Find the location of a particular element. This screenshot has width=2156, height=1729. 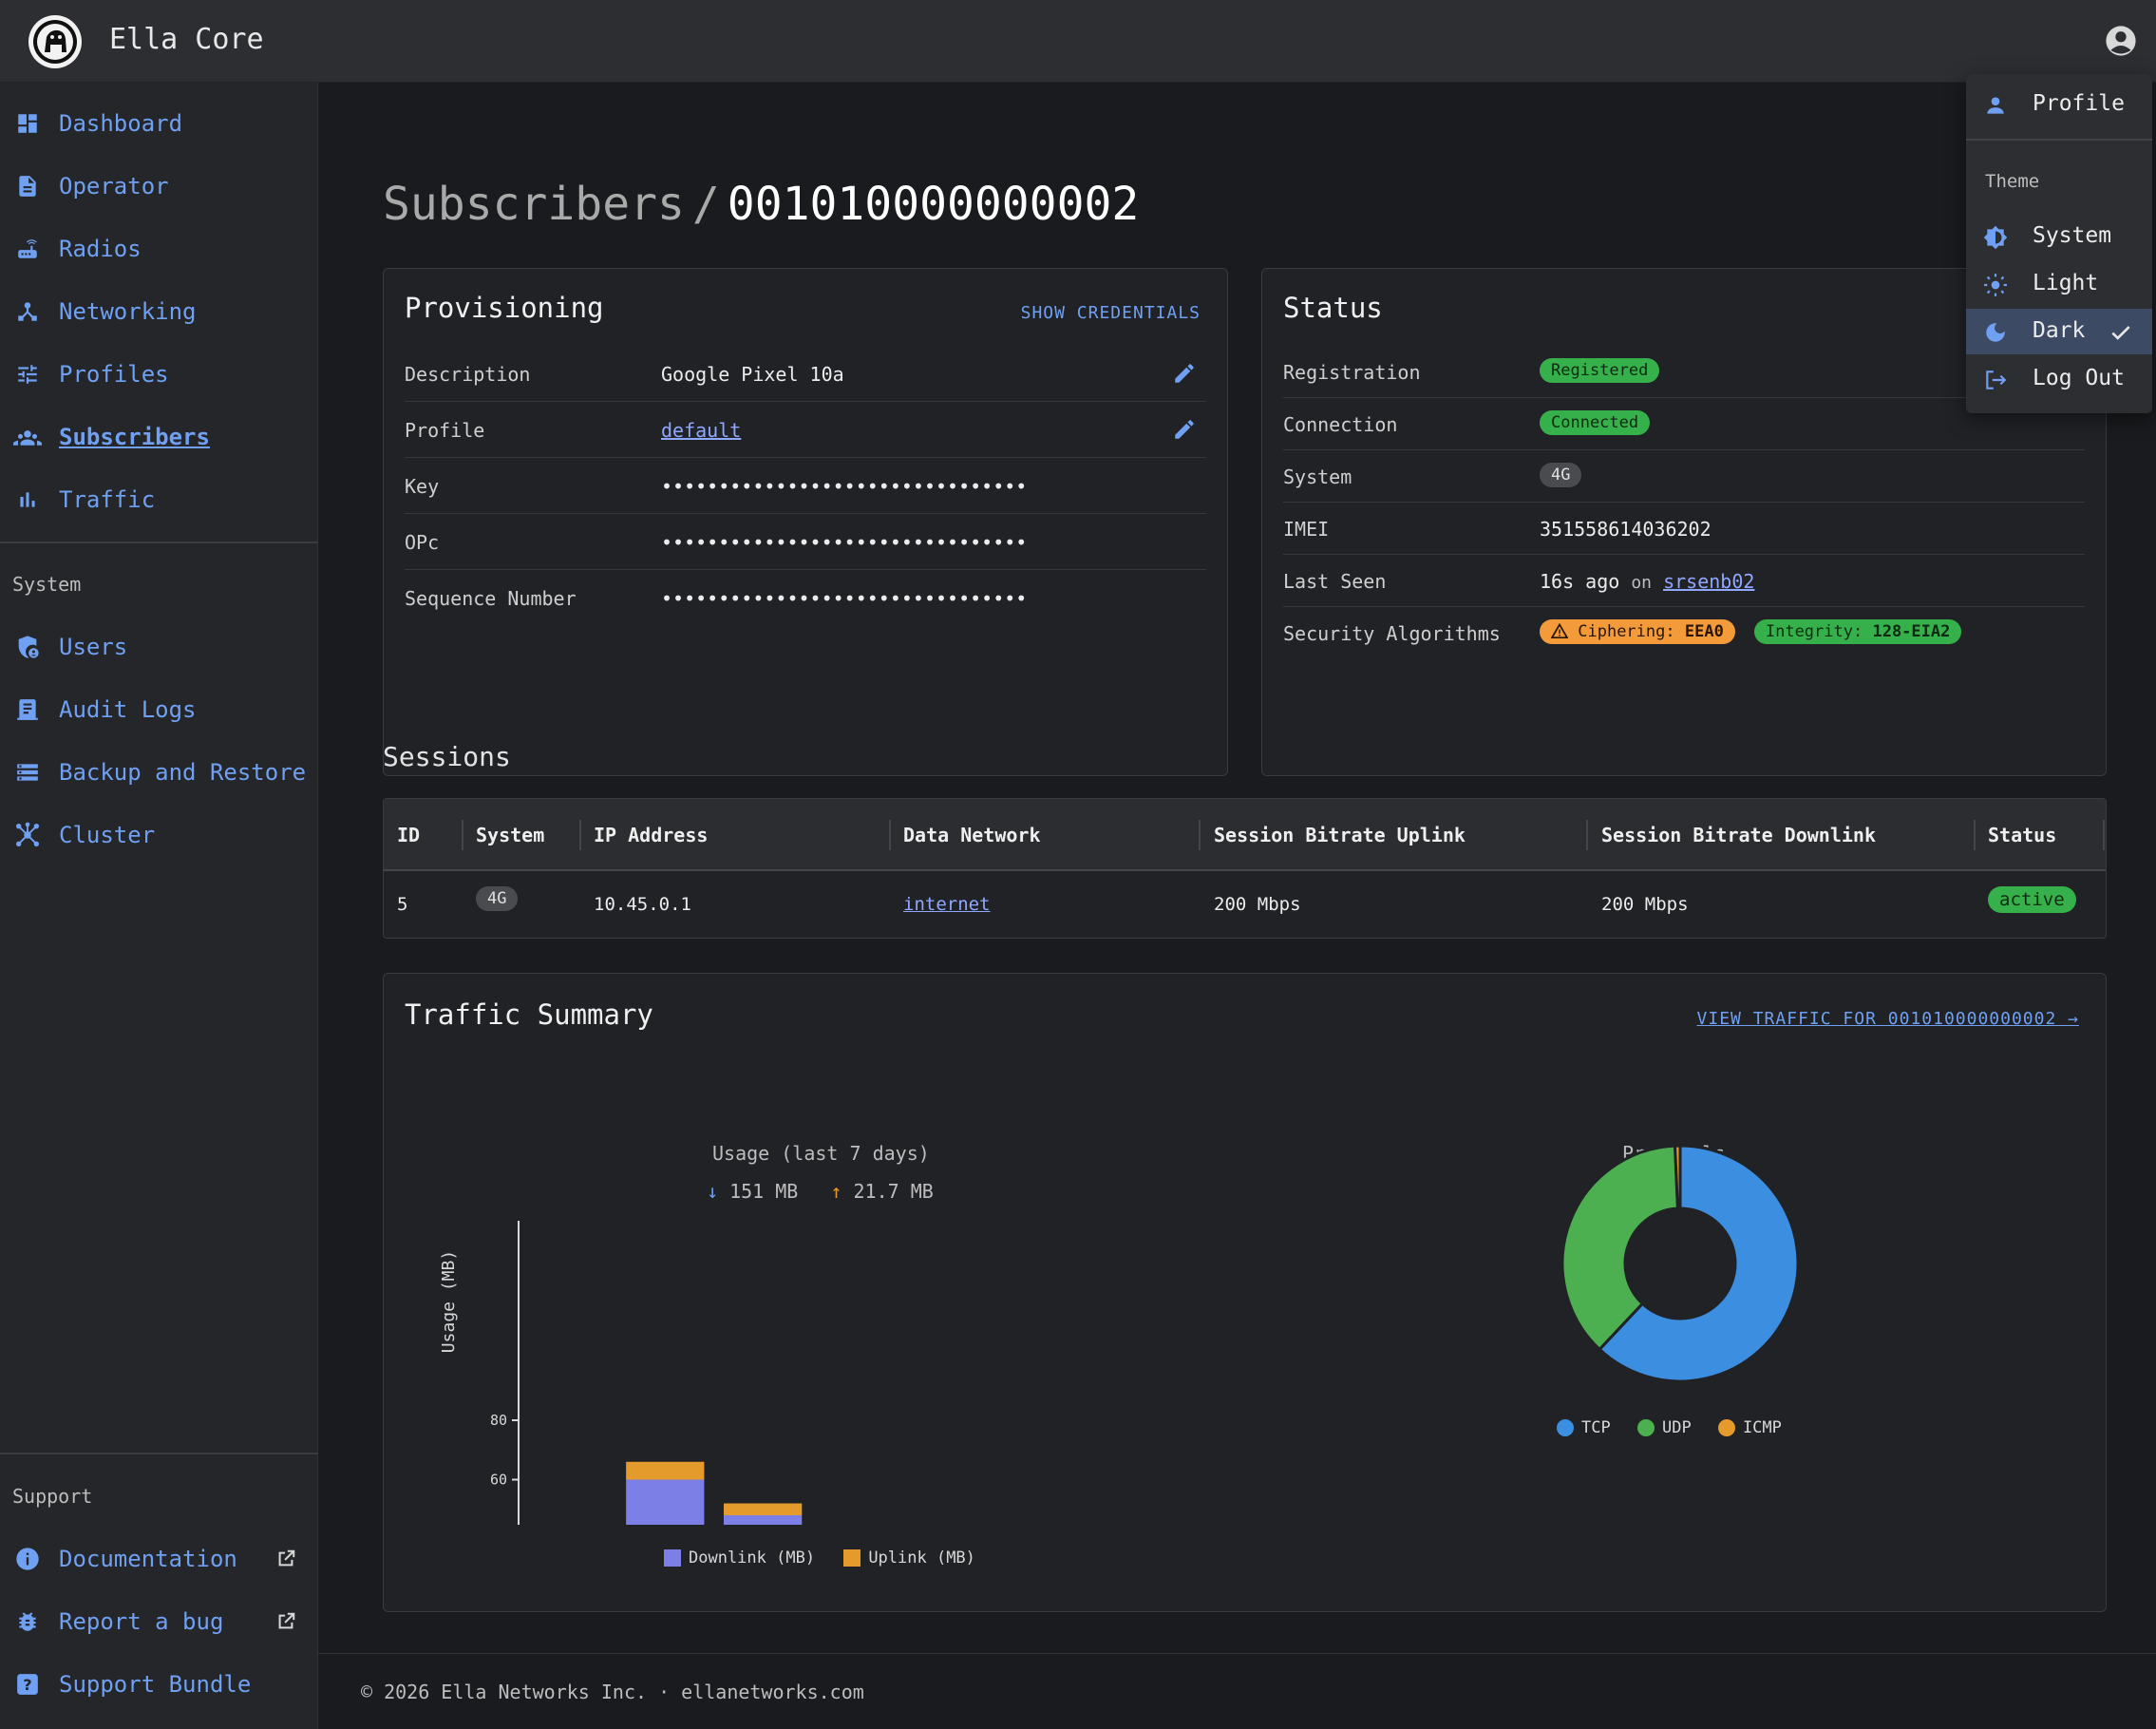

slice-udp is located at coordinates (1620, 1248).